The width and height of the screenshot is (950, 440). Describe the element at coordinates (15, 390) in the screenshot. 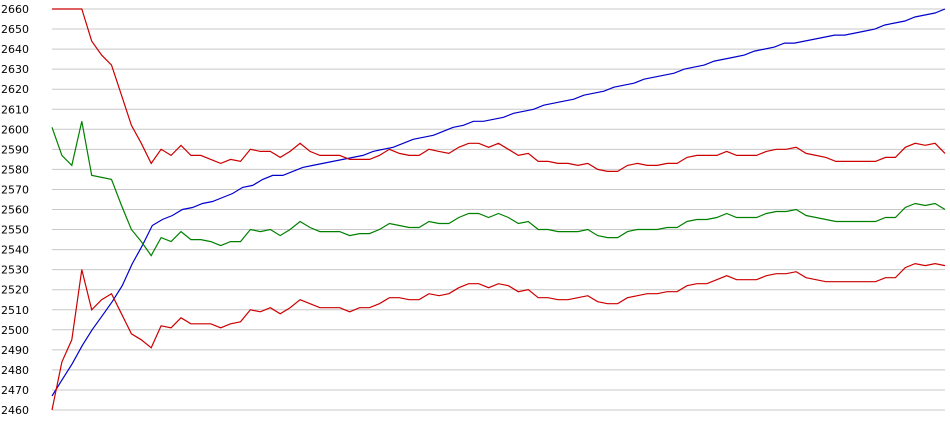

I see `y-tick-label: 2470` at that location.